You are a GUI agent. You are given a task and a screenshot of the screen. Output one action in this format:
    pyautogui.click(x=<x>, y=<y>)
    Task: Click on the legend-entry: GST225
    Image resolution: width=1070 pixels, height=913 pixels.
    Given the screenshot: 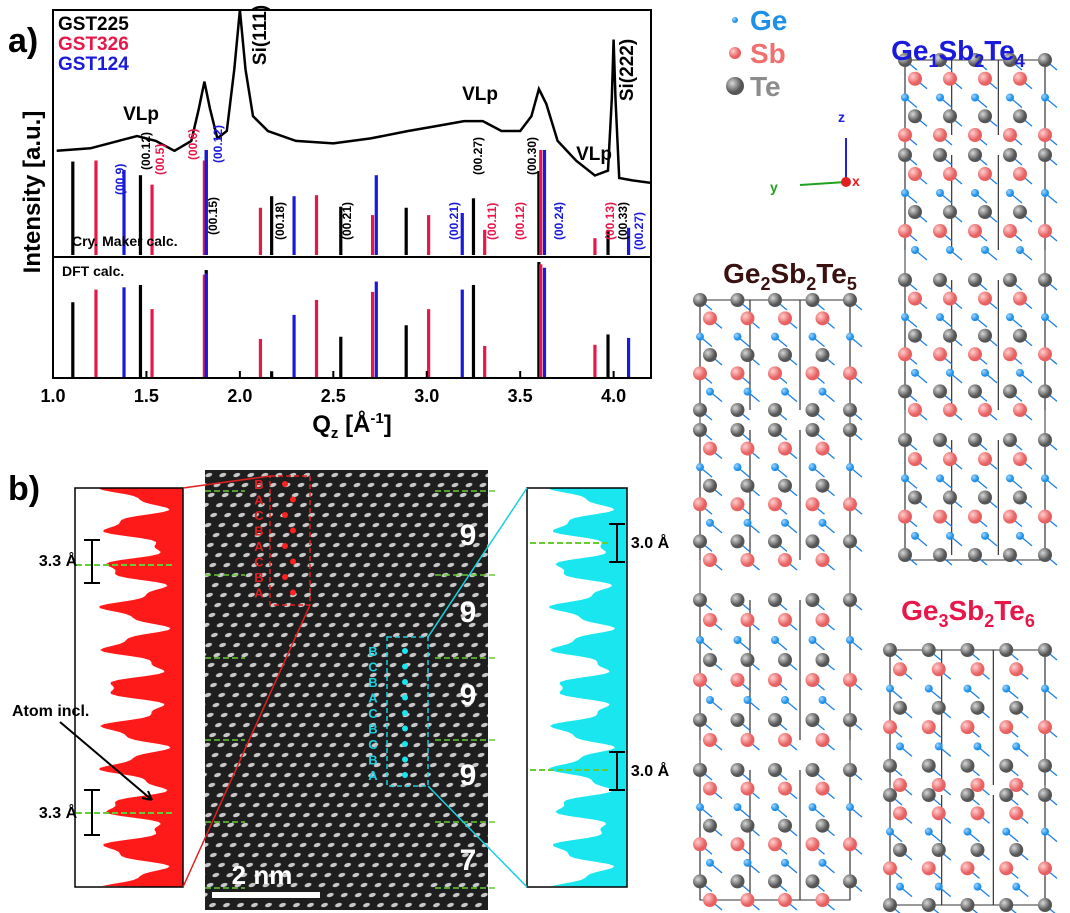 What is the action you would take?
    pyautogui.click(x=93, y=24)
    